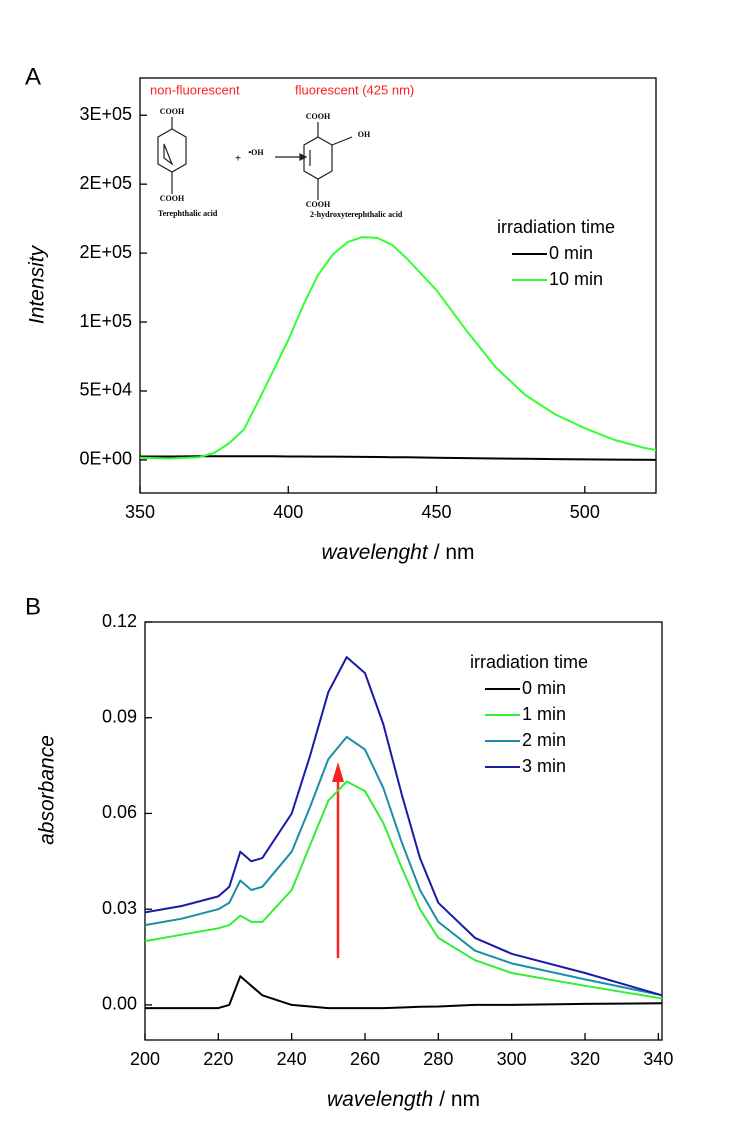  What do you see at coordinates (364, 134) in the screenshot?
I see `scheme-label: OH` at bounding box center [364, 134].